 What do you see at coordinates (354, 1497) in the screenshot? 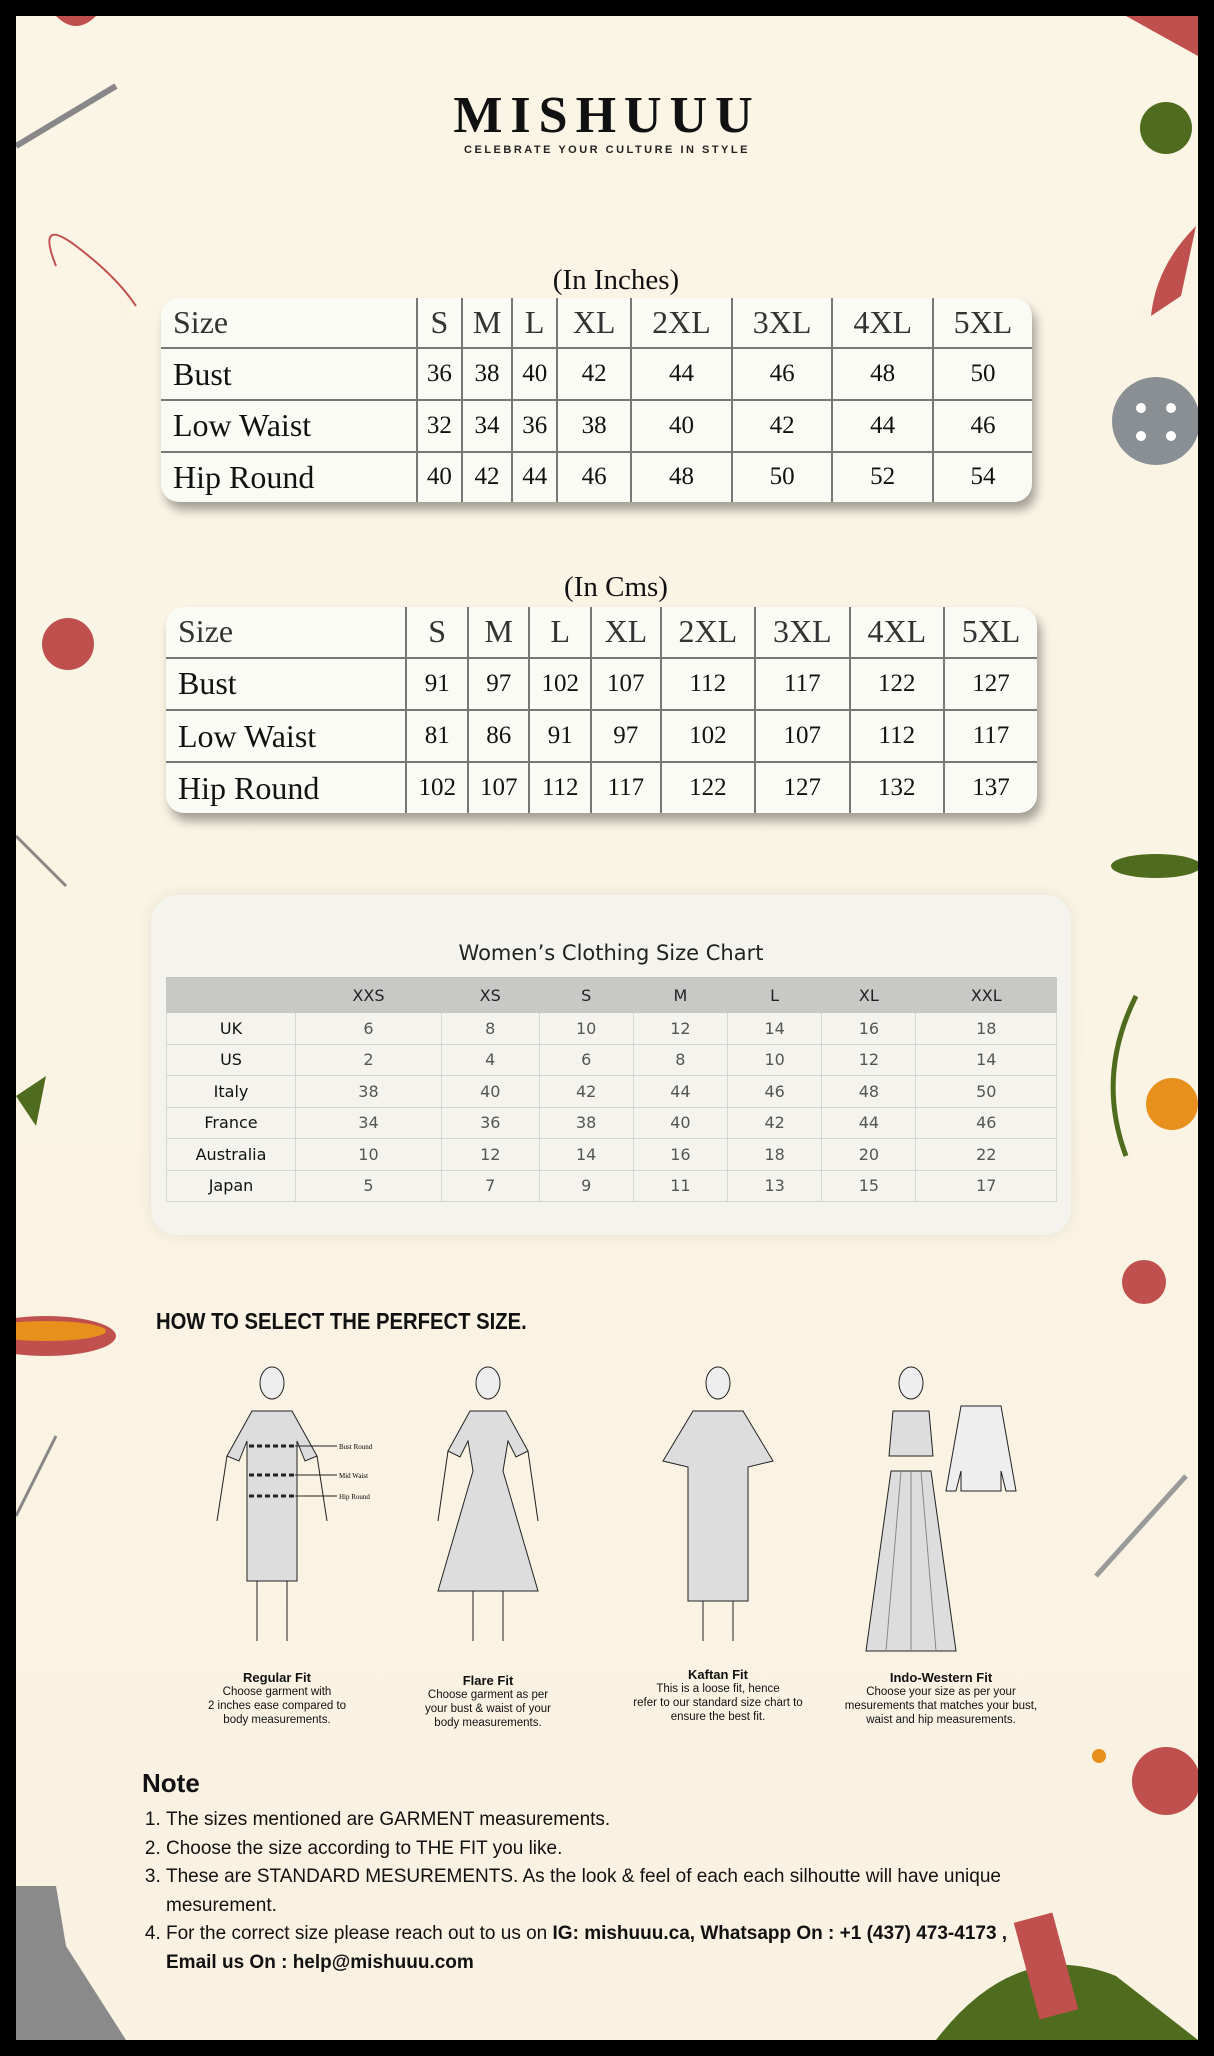
I see `hip-round-label: Hip Round` at bounding box center [354, 1497].